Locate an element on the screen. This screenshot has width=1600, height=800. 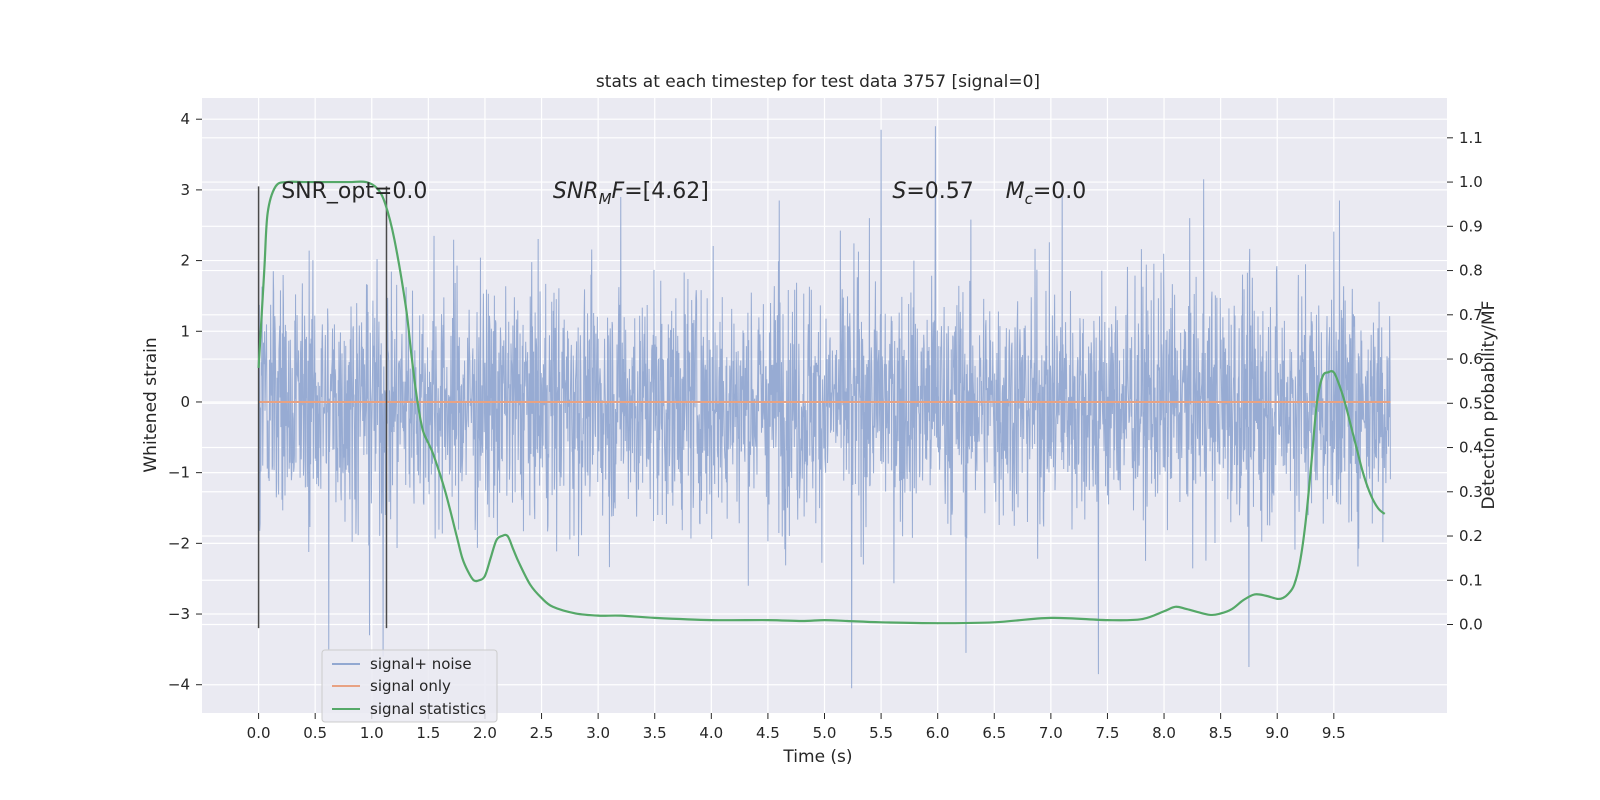
annotation: SNR_opt=0.0 is located at coordinates (354, 191).